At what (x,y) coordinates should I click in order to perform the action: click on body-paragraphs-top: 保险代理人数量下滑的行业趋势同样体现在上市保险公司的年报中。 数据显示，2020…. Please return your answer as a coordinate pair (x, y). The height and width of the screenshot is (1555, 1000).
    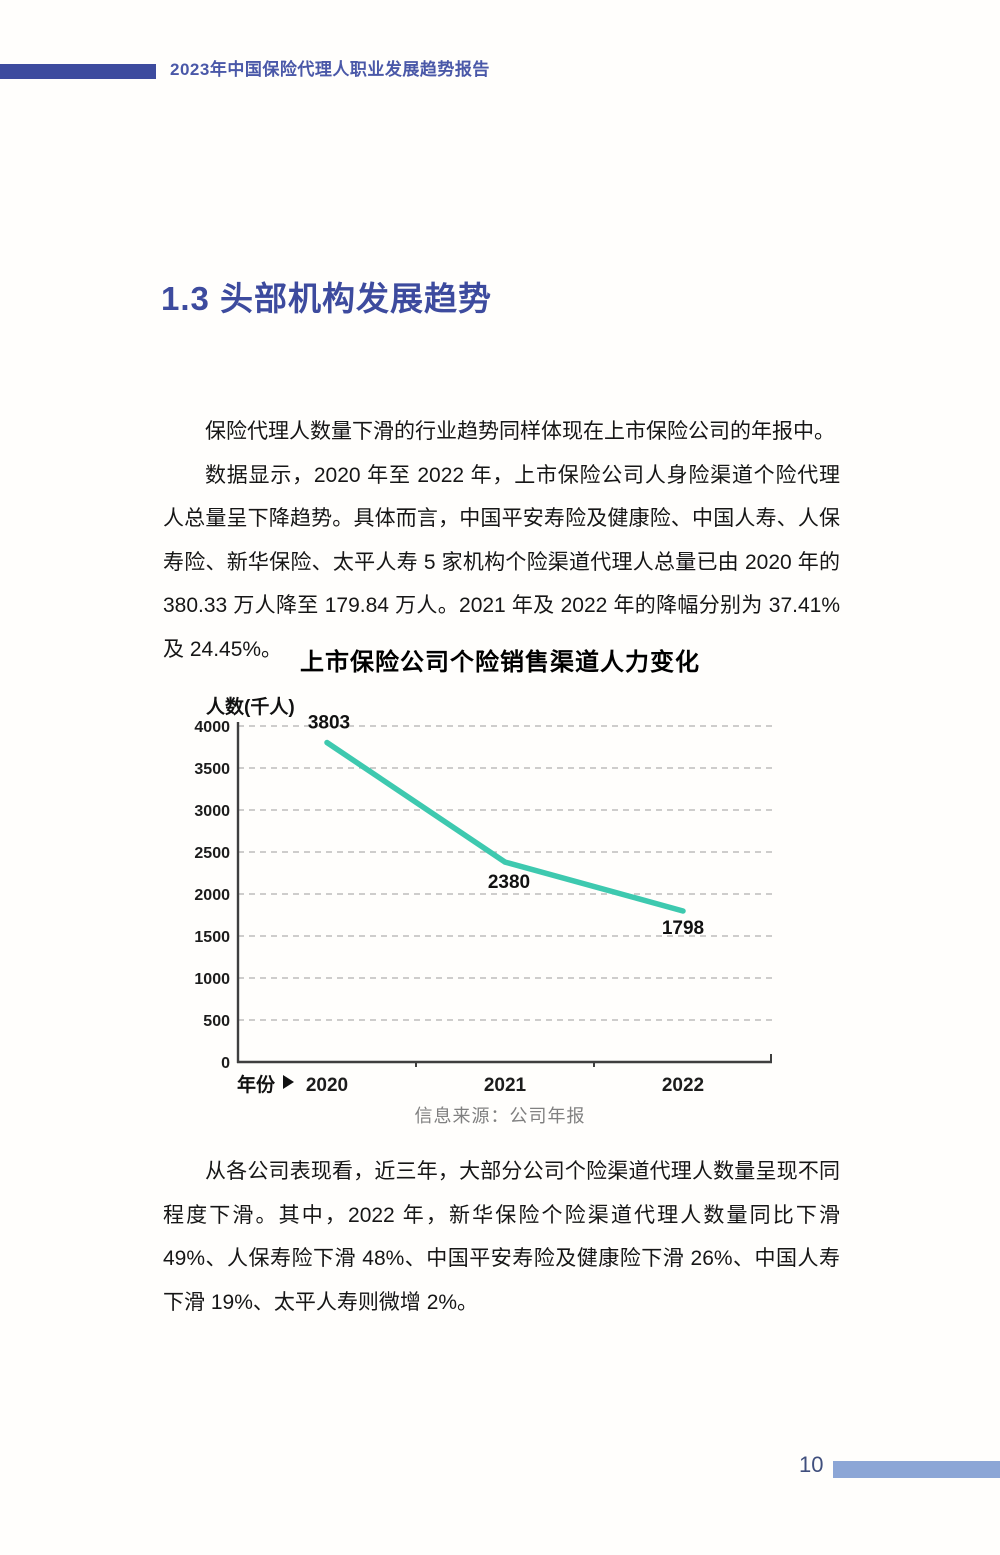
    Looking at the image, I should click on (501, 540).